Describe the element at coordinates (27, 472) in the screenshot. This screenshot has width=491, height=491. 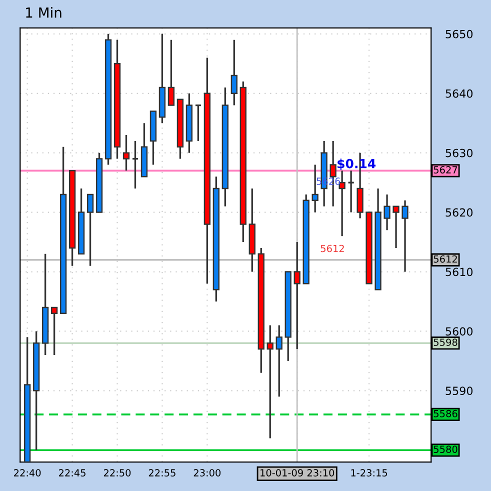
I see `x-tick-label: 22:40` at that location.